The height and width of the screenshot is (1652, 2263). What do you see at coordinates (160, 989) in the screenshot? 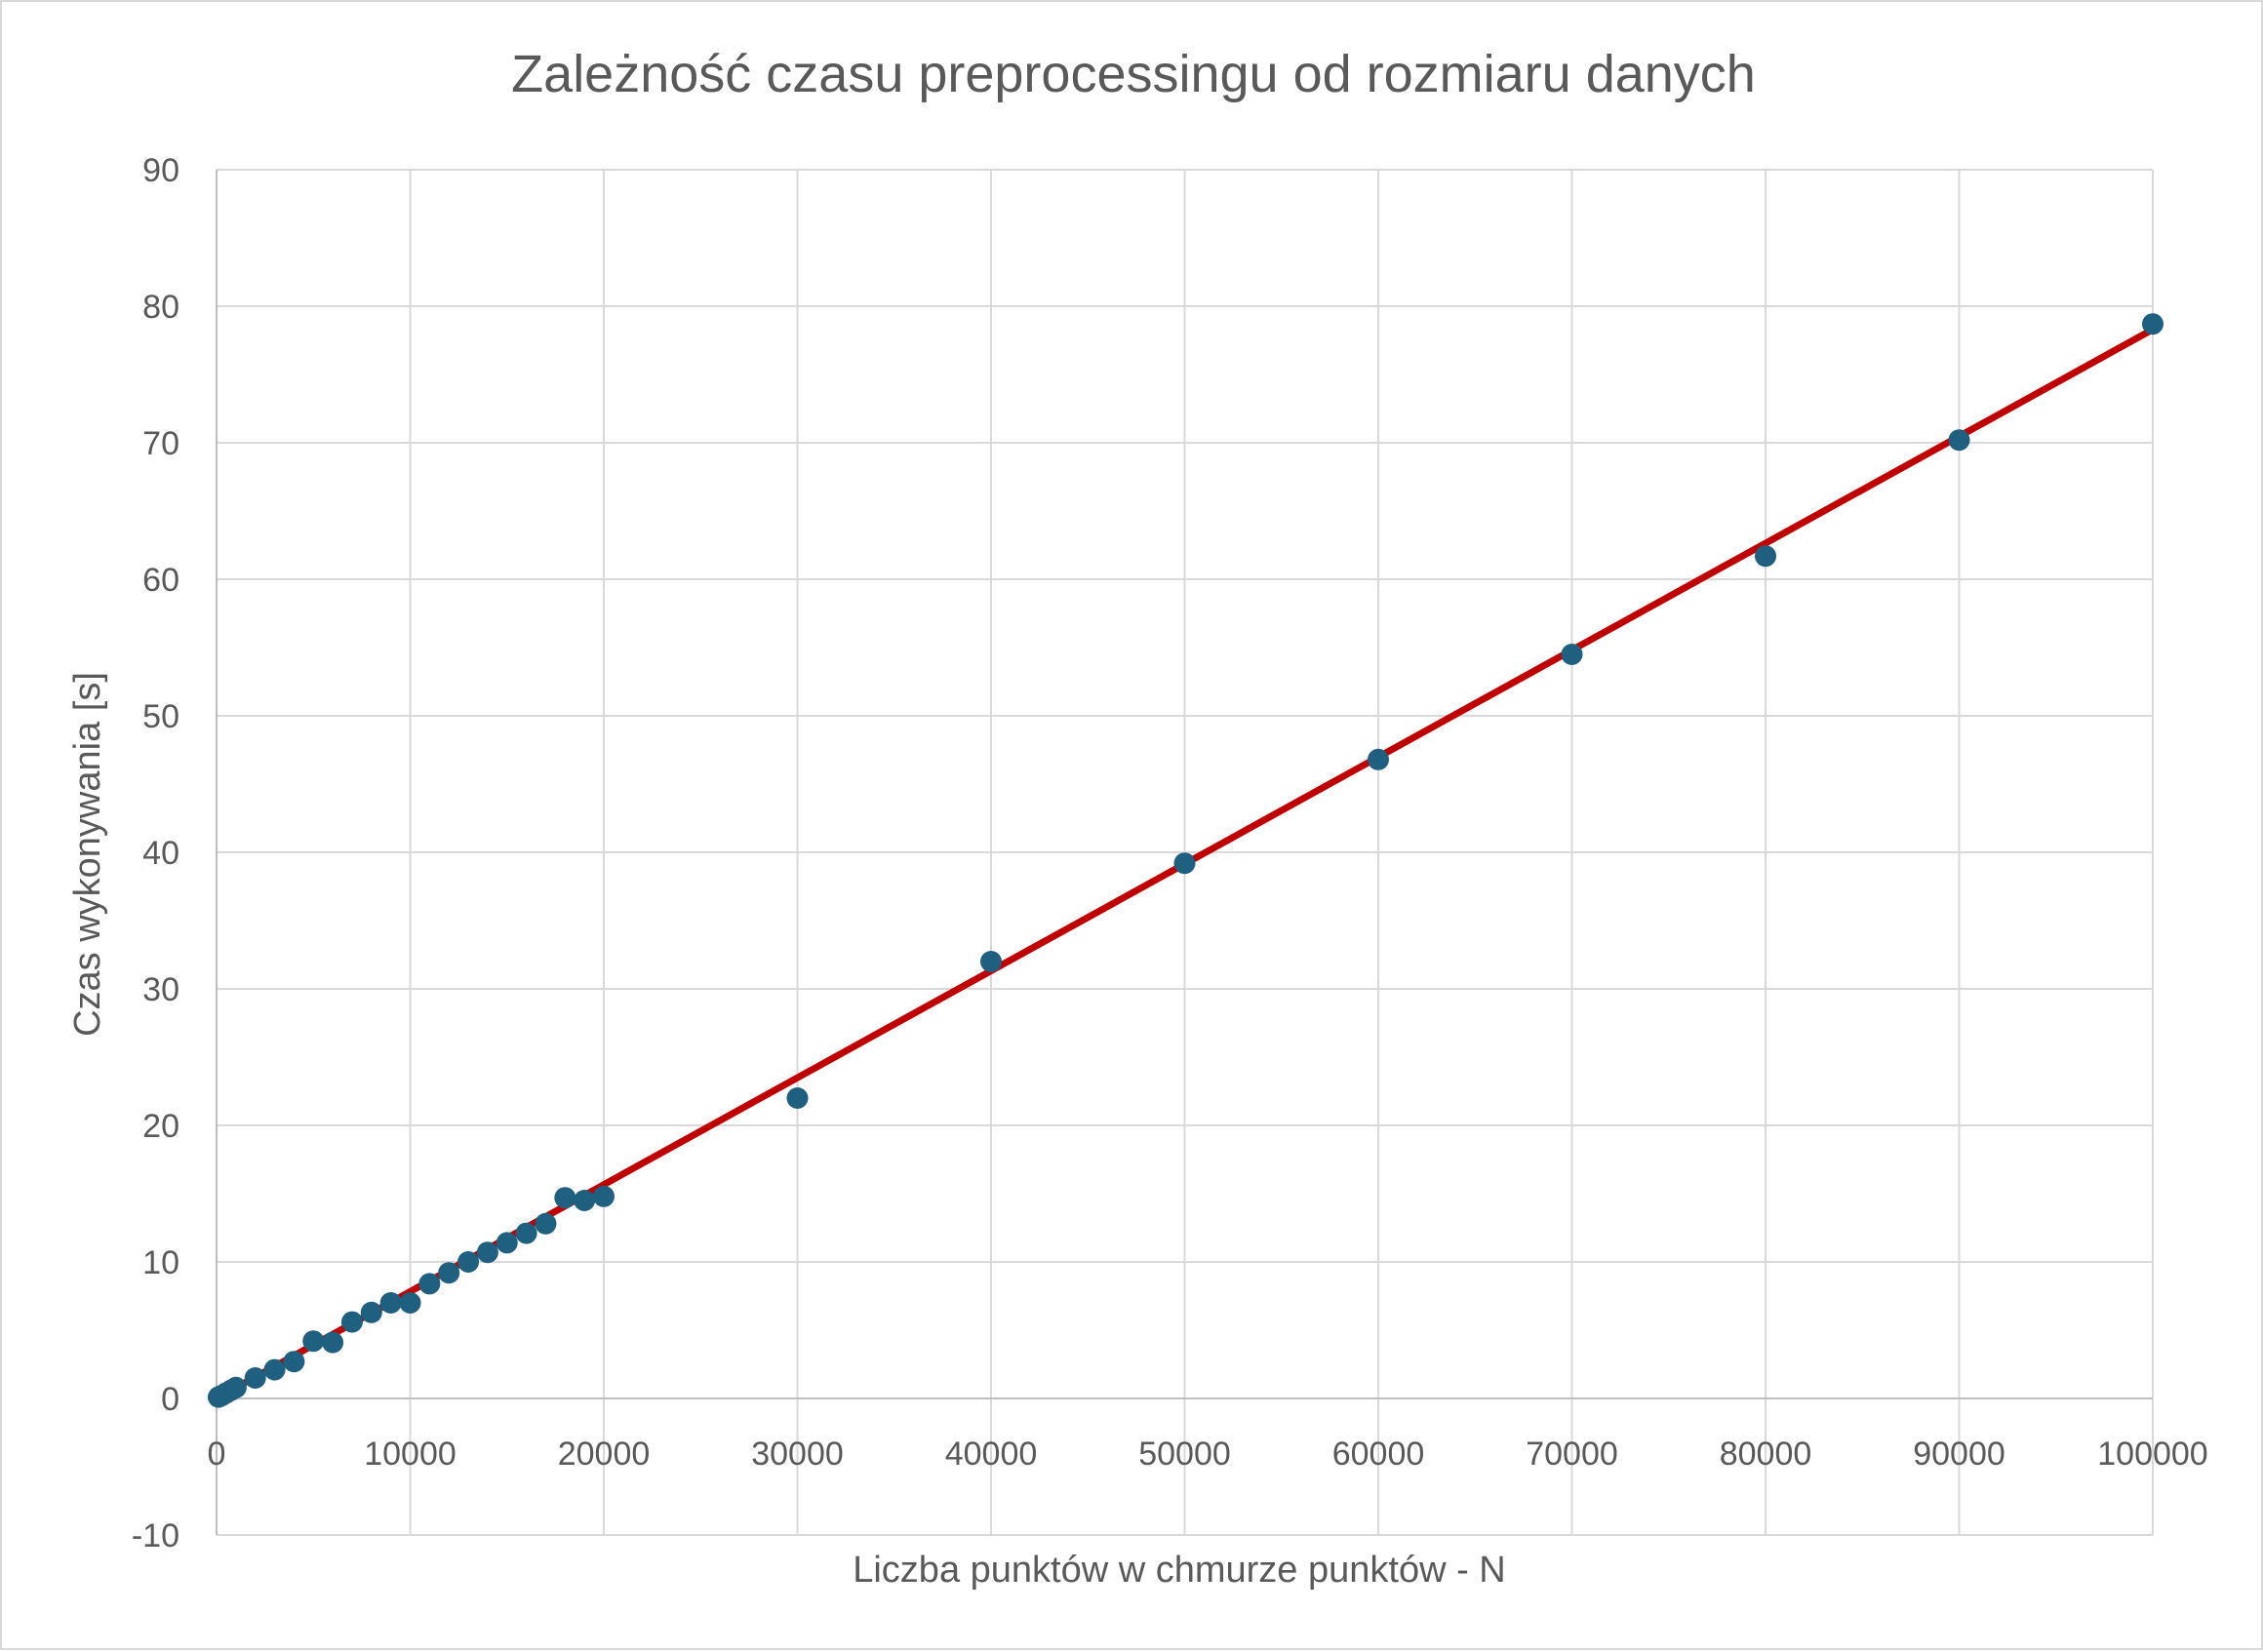
I see `y-tick-label: 30` at bounding box center [160, 989].